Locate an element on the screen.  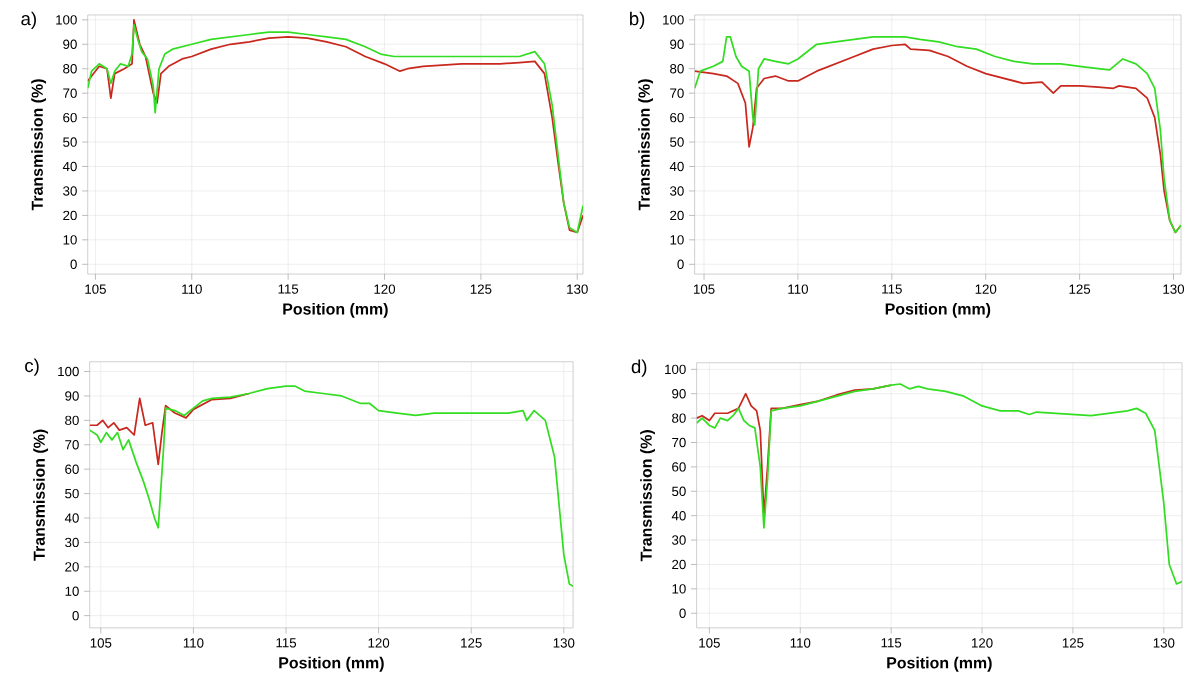
chart-title: a) is located at coordinates (28, 20).